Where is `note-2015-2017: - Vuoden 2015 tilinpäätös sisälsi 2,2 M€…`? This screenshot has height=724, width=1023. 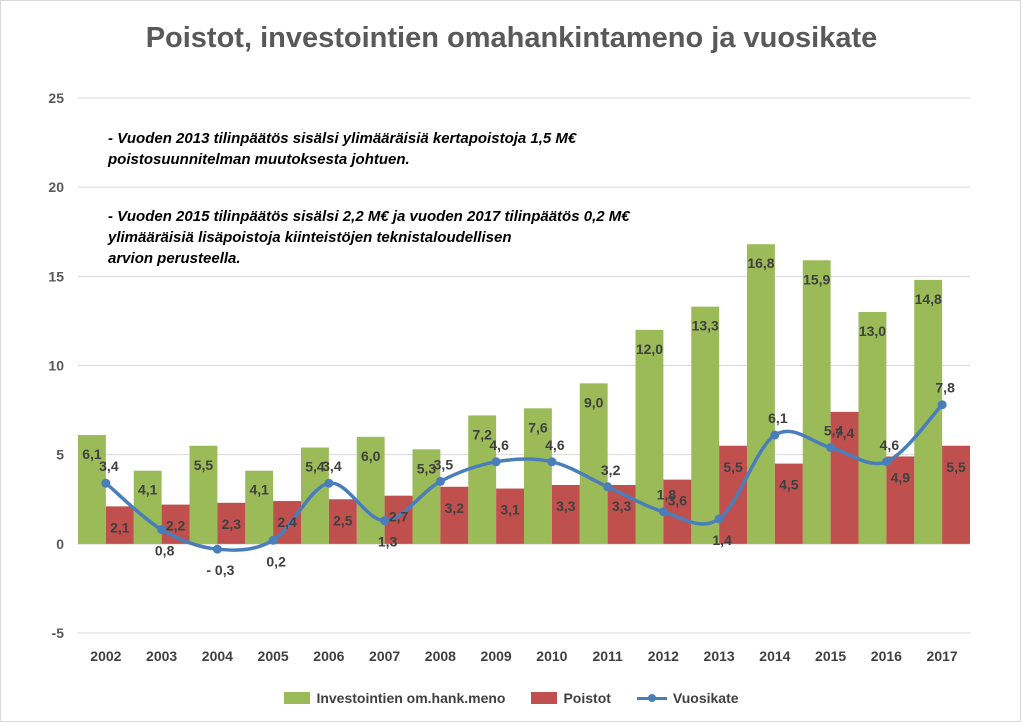
note-2015-2017: - Vuoden 2015 tilinpäätös sisälsi 2,2 M€… is located at coordinates (369, 237).